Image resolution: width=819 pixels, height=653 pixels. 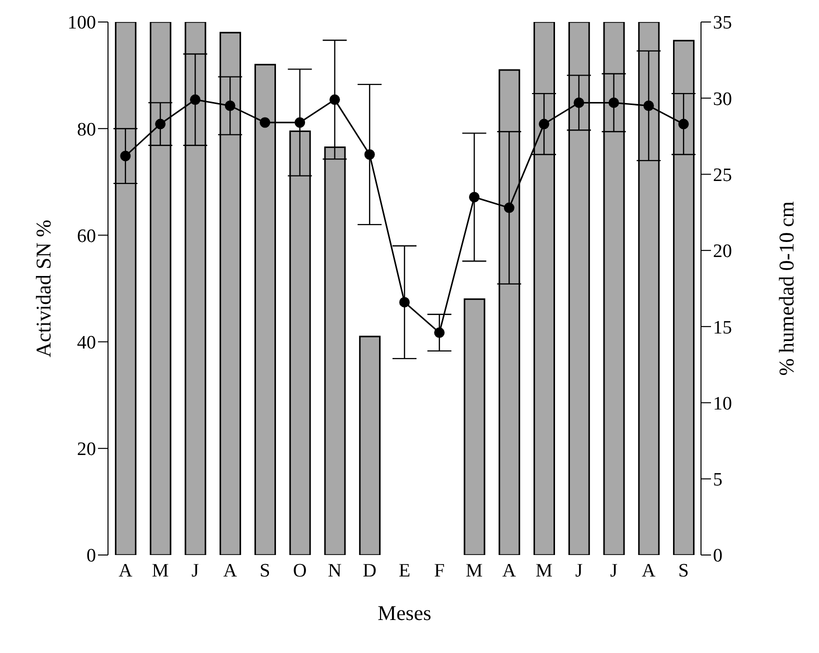 I want to click on y2-tick-label: 30, so click(x=722, y=99).